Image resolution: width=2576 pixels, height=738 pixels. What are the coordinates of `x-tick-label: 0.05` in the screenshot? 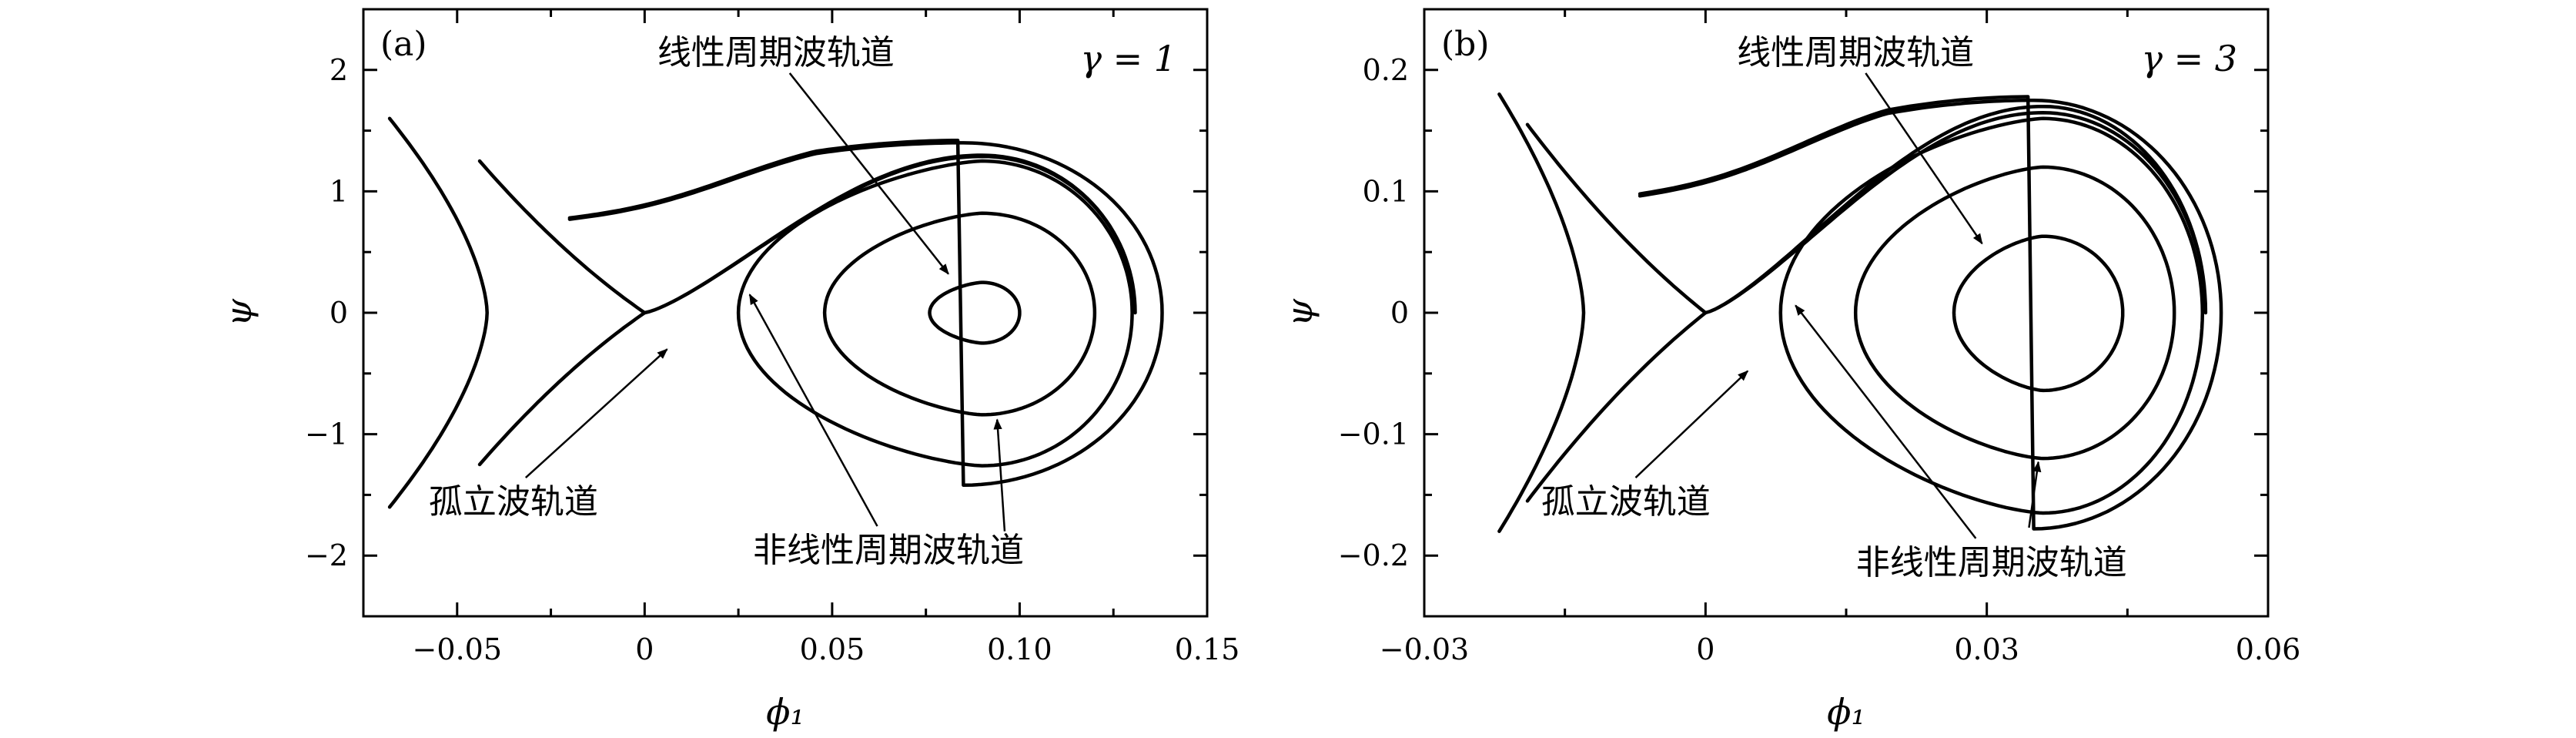 It's located at (833, 649).